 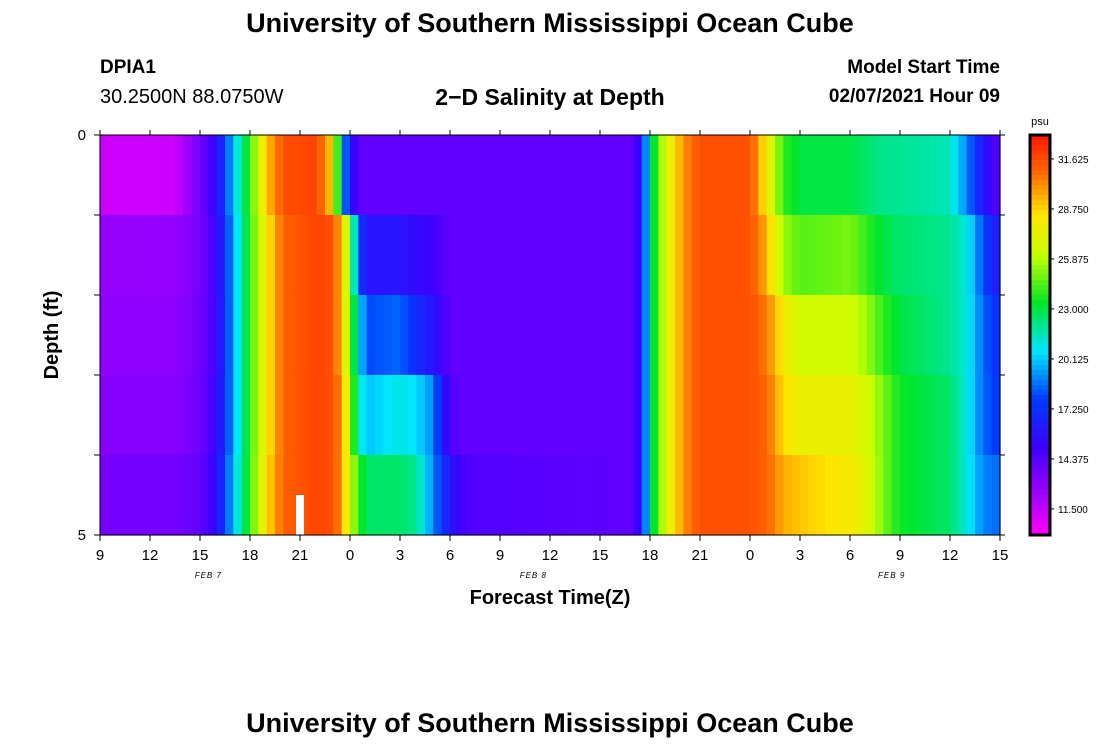 I want to click on x-tick-label: 0, so click(x=750, y=555).